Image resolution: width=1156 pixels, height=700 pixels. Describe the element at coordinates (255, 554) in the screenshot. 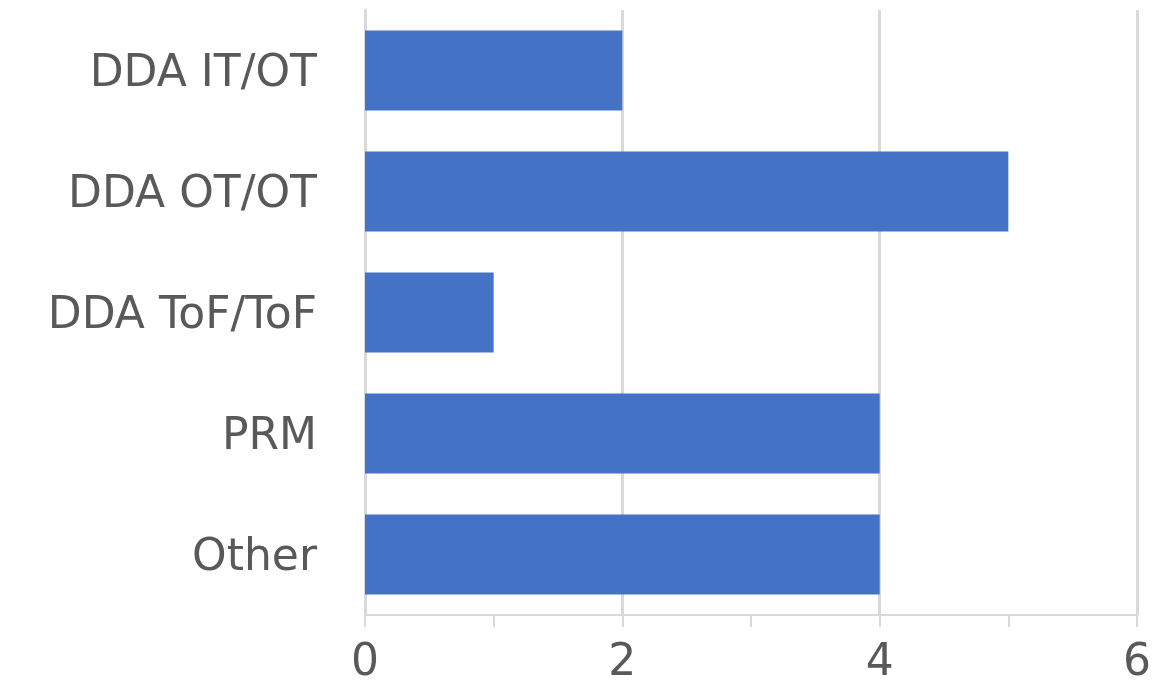

I see `y-tick-label: Other` at that location.